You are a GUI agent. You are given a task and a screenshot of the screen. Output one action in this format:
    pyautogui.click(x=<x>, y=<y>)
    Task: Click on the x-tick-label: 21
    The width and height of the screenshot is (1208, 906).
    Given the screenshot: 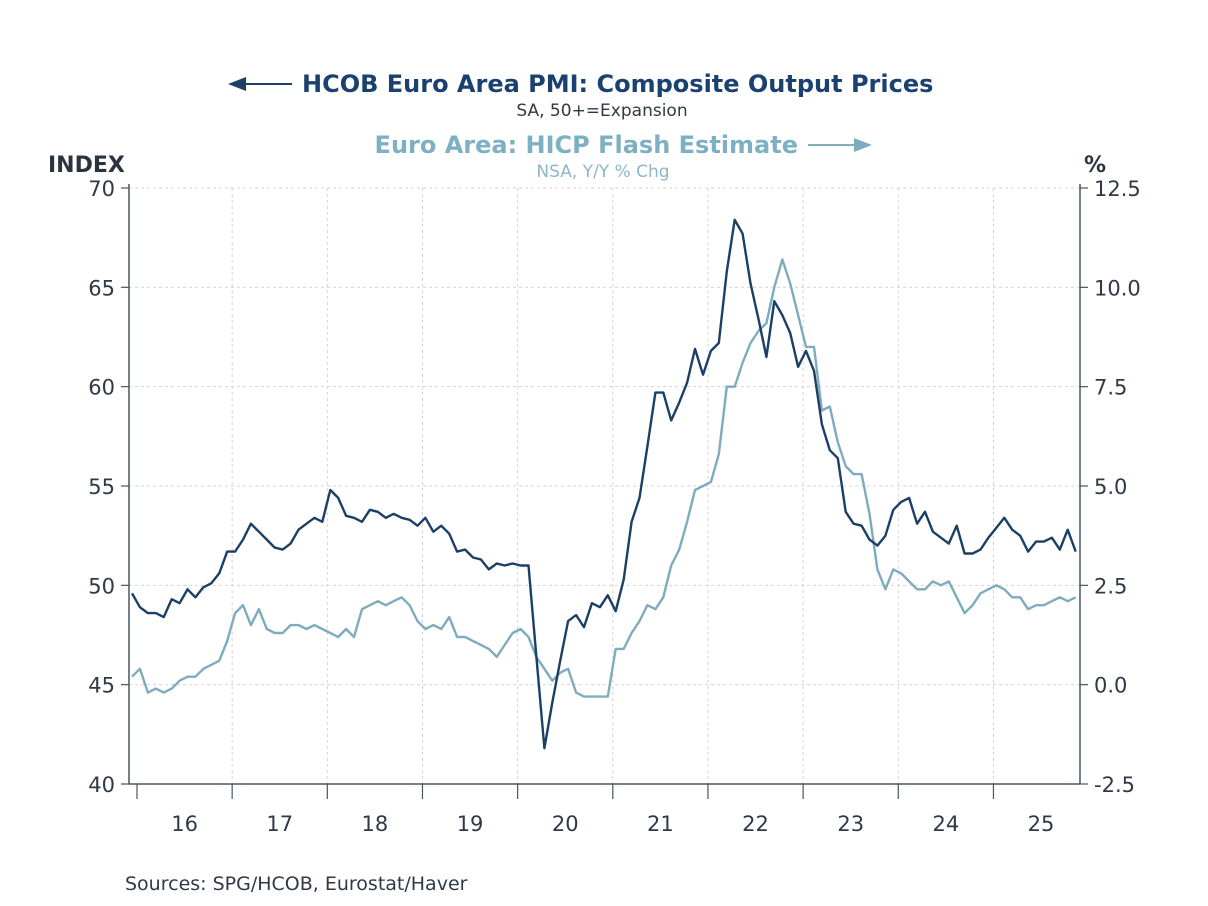 What is the action you would take?
    pyautogui.click(x=660, y=824)
    